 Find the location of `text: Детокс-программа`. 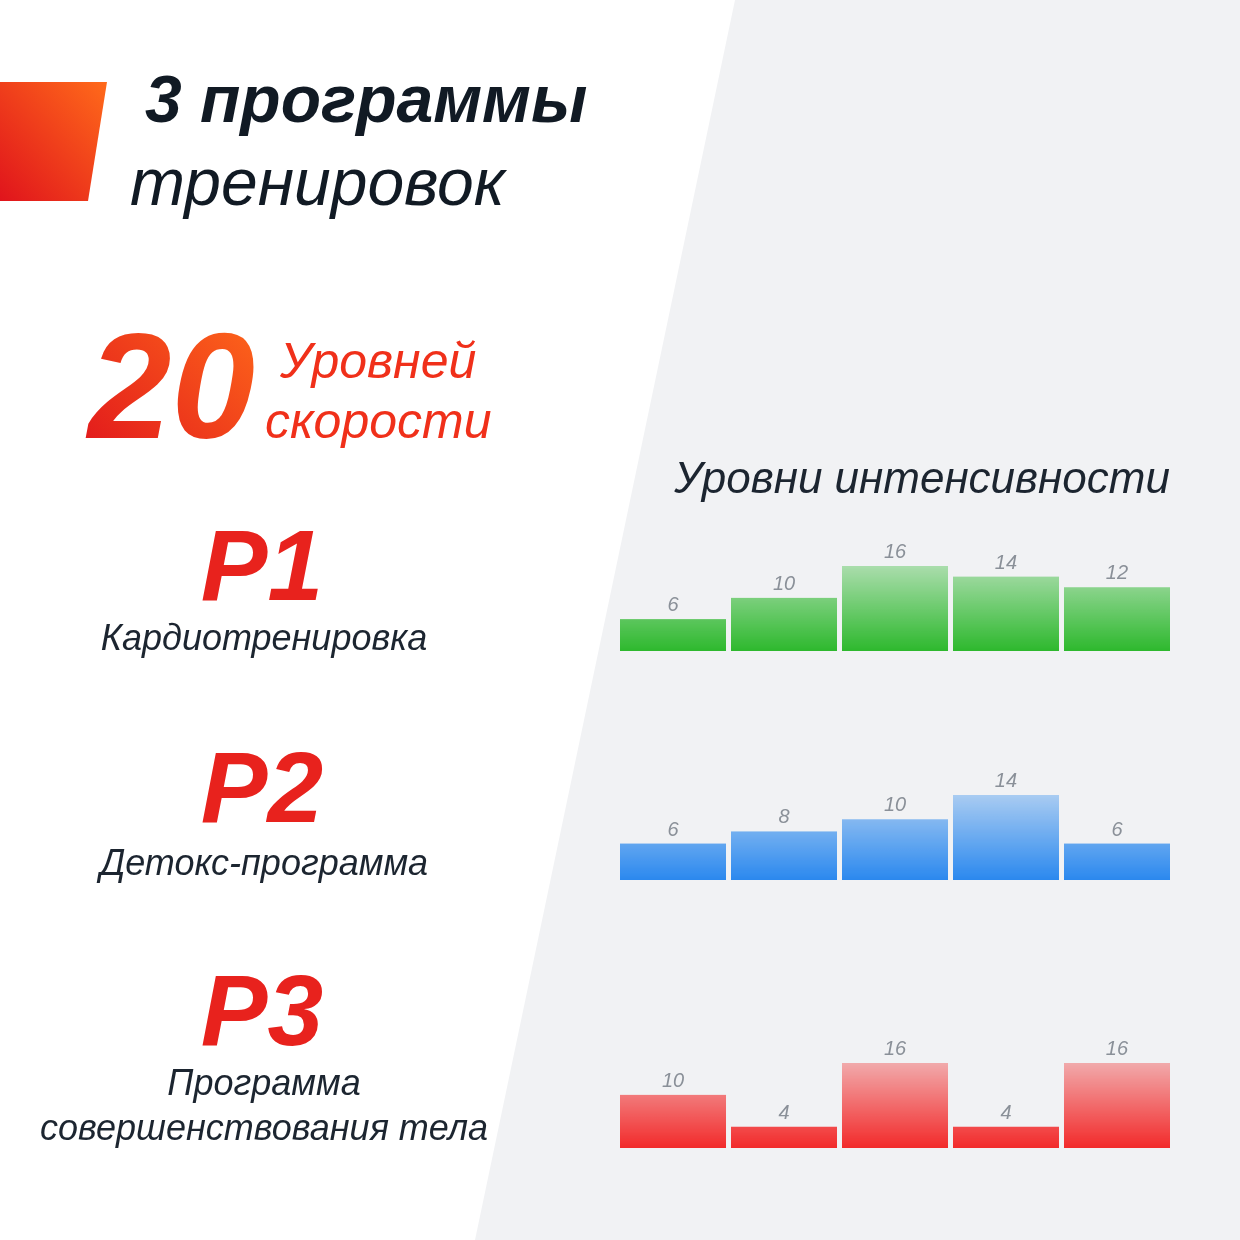

text: Детокс-программа is located at coordinates (262, 862).